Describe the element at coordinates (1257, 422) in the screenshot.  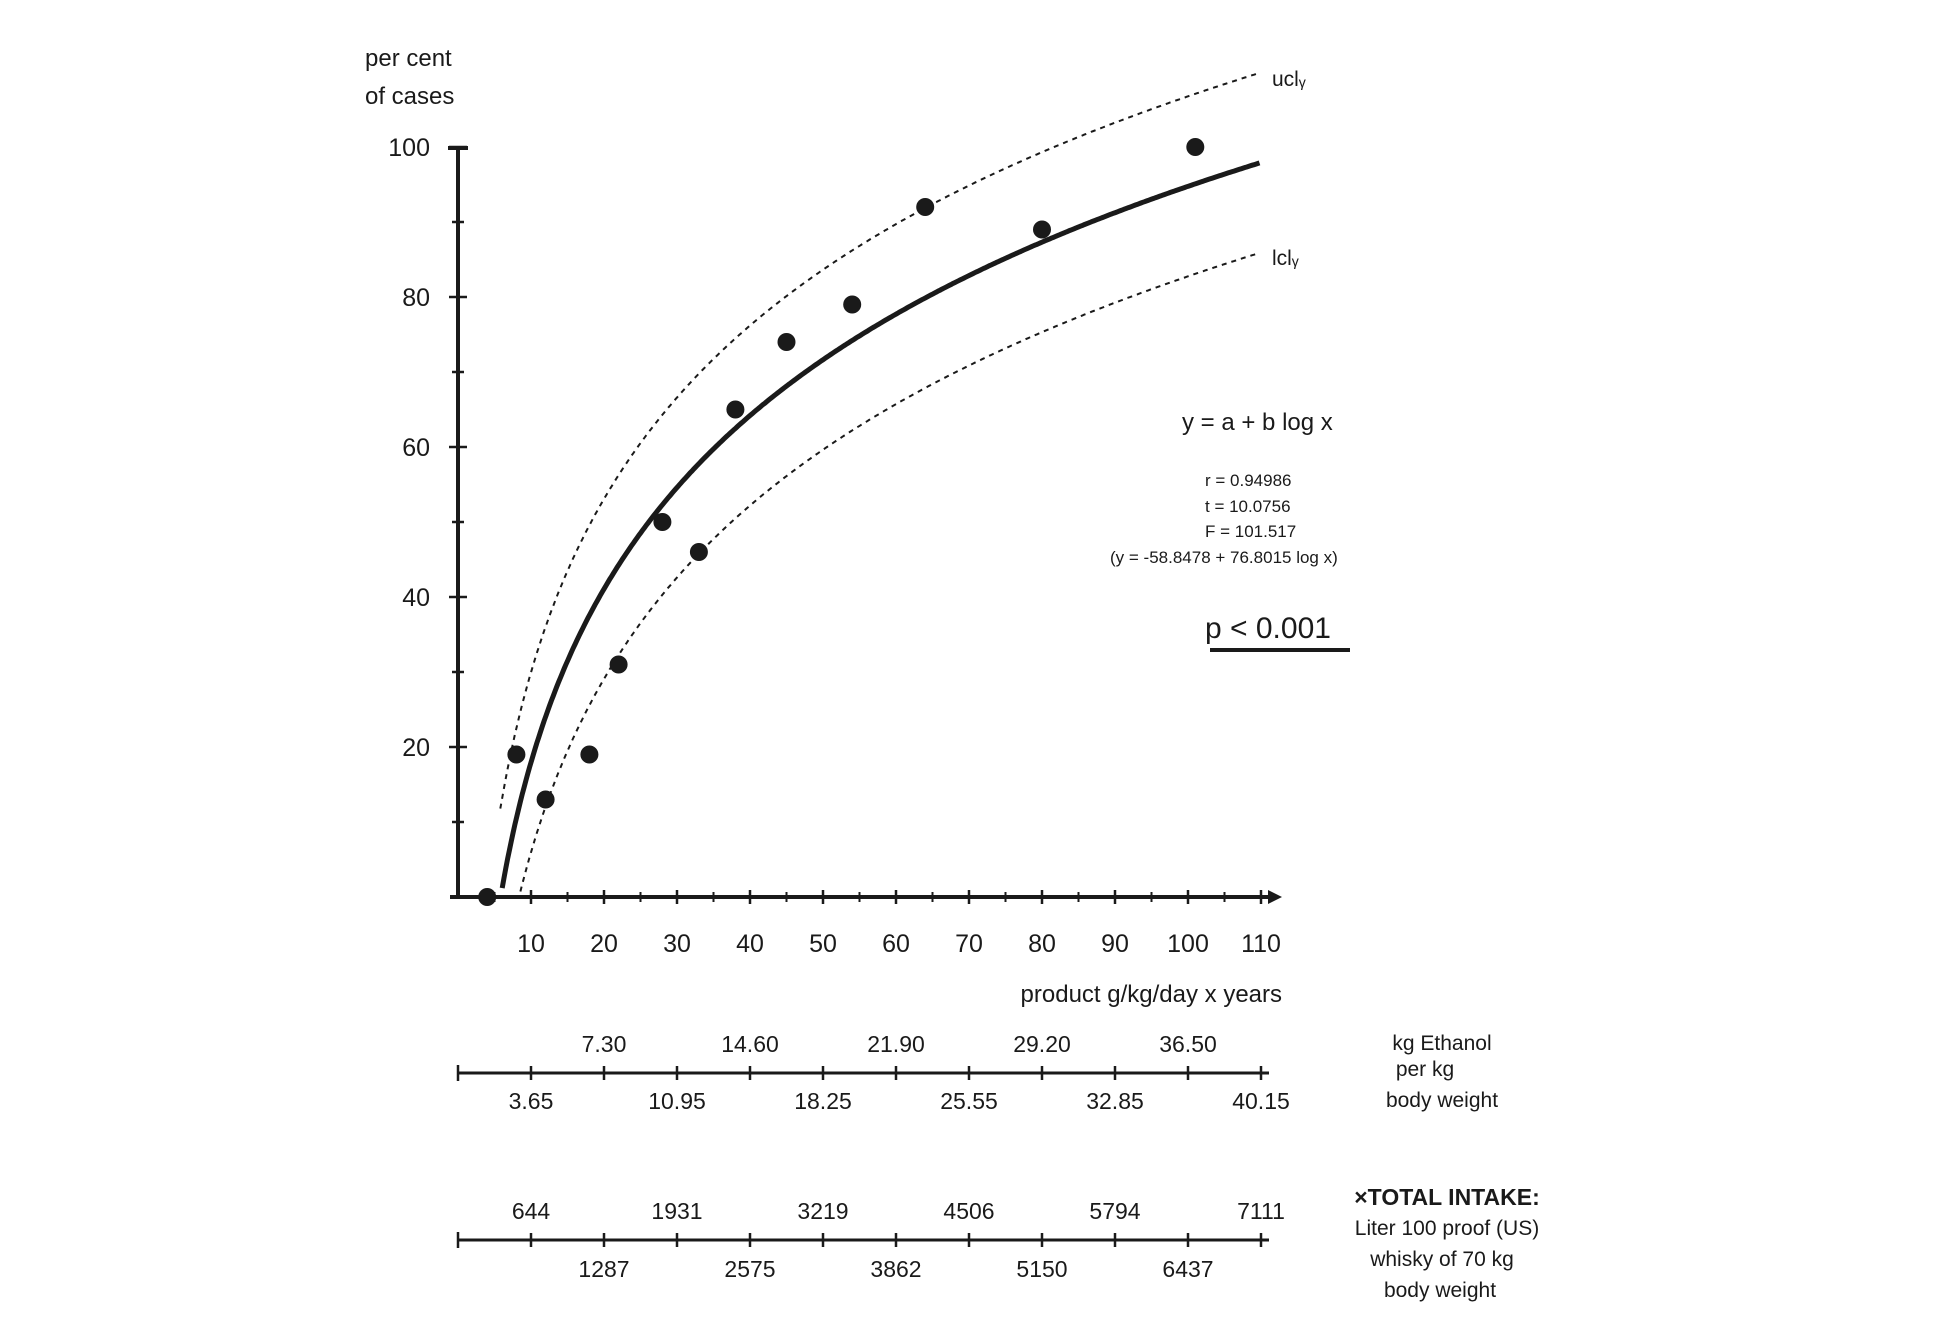
I see `regression-equation: y = a + b log x` at that location.